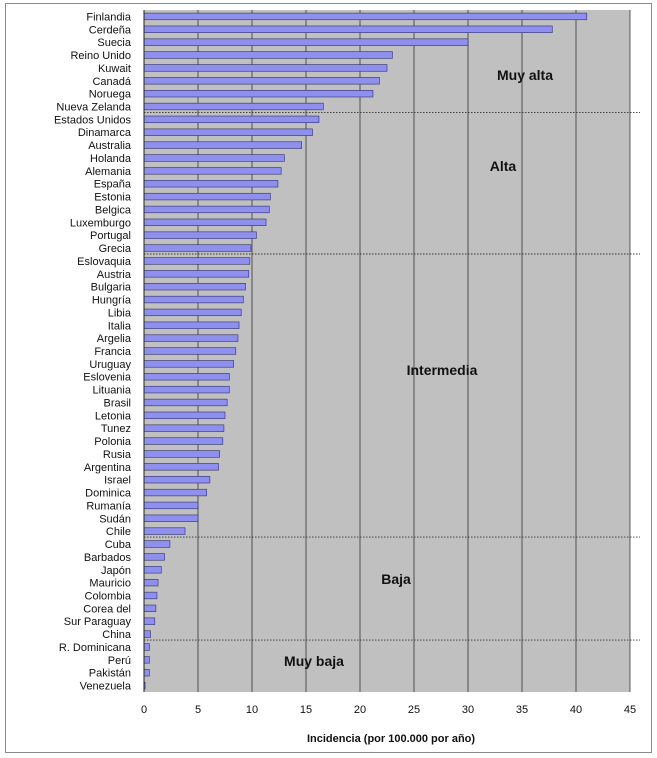 Image resolution: width=657 pixels, height=758 pixels. What do you see at coordinates (396, 579) in the screenshot?
I see `zone-label: Baja` at bounding box center [396, 579].